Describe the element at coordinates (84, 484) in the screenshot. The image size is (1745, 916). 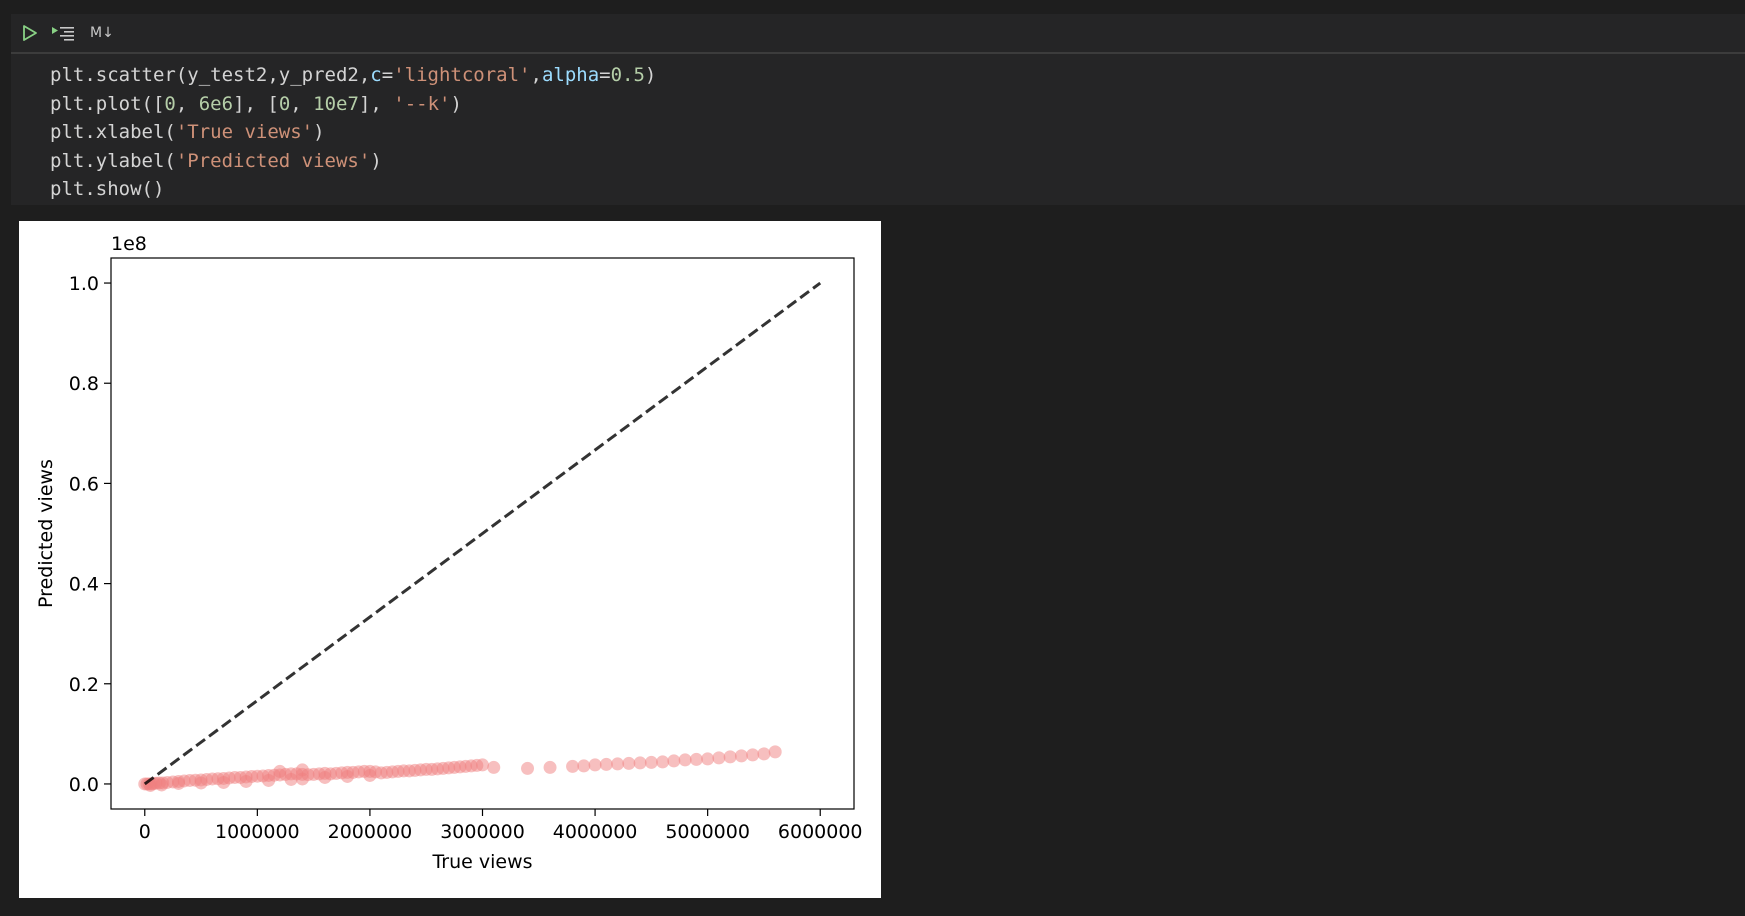
I see `y-tick-label: 0.6` at that location.